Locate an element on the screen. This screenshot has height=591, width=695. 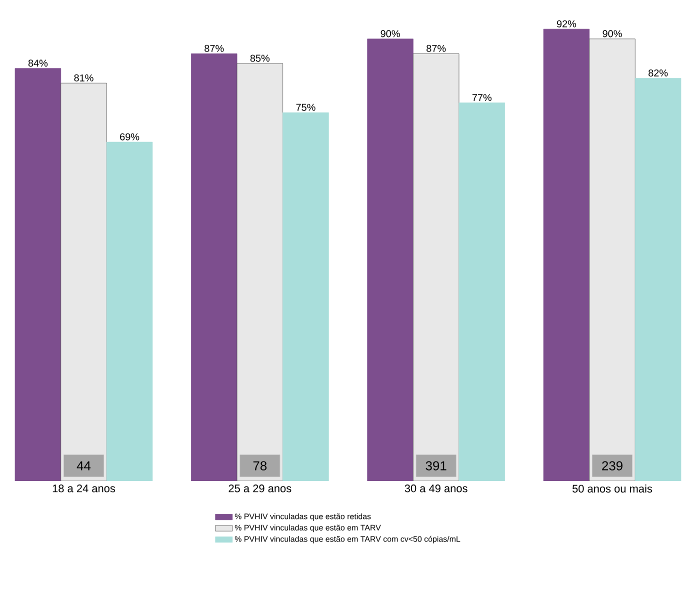
data-label: 77% is located at coordinates (482, 98).